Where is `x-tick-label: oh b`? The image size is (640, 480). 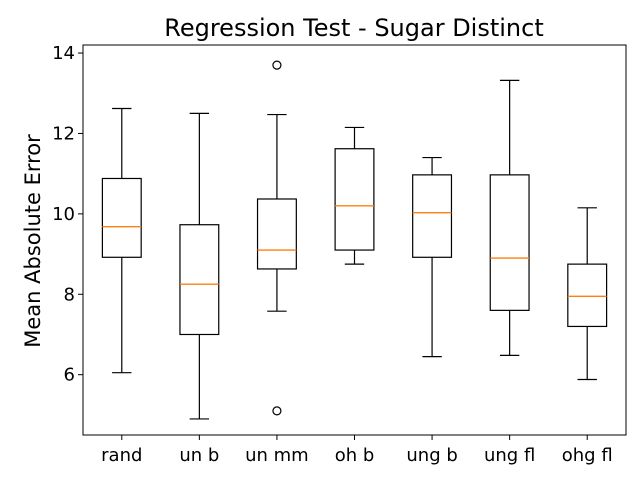
x-tick-label: oh b is located at coordinates (355, 455).